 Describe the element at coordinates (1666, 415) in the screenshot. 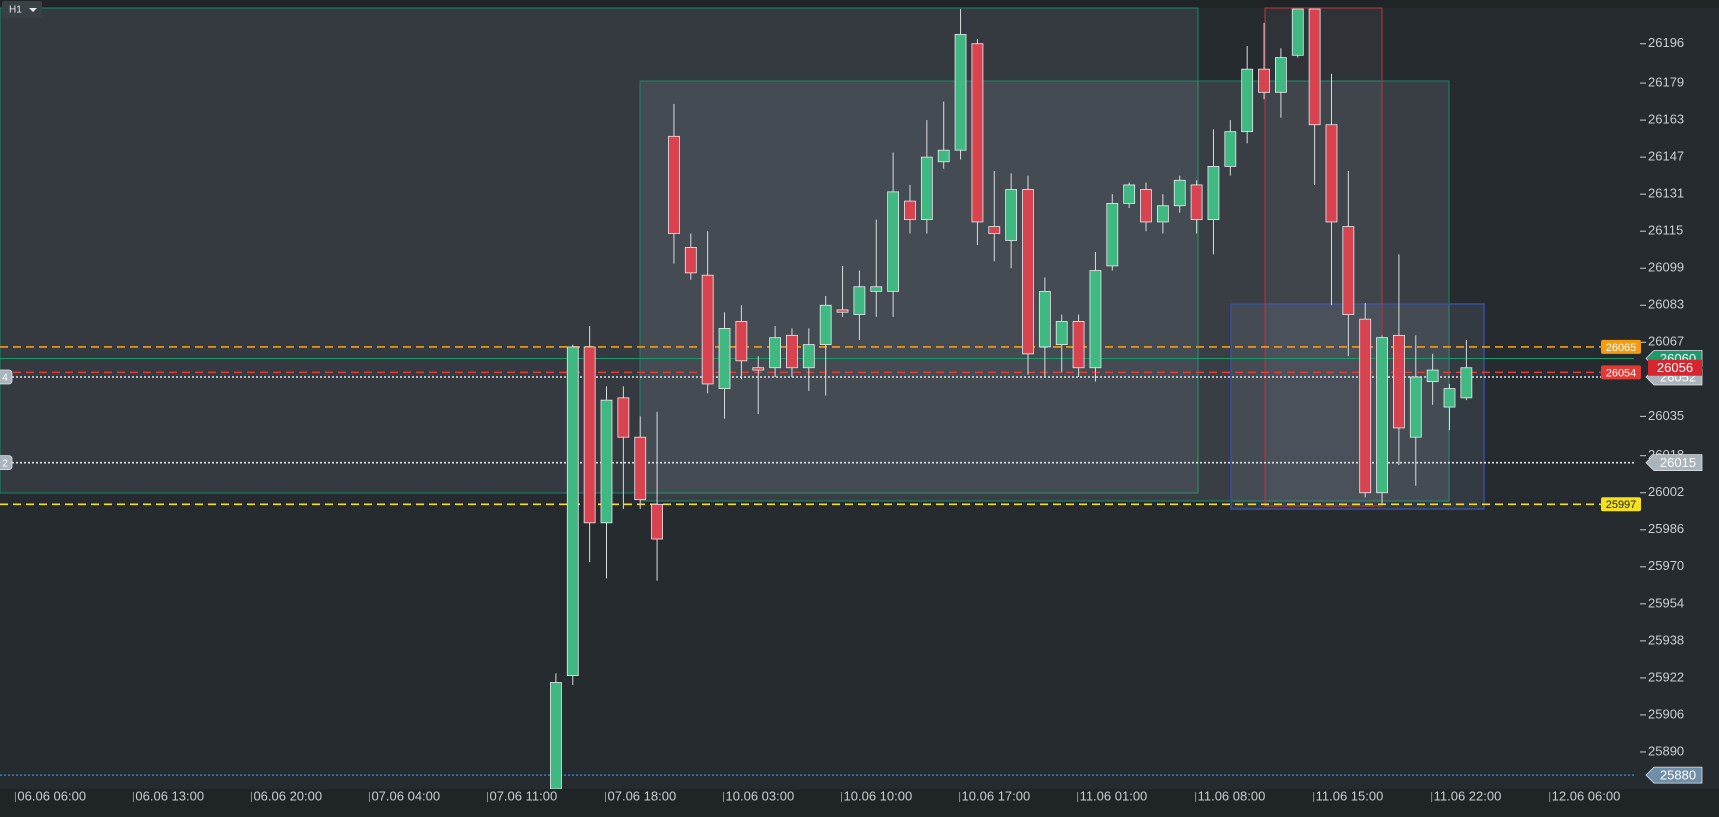

I see `y-tick-label: 26035` at that location.